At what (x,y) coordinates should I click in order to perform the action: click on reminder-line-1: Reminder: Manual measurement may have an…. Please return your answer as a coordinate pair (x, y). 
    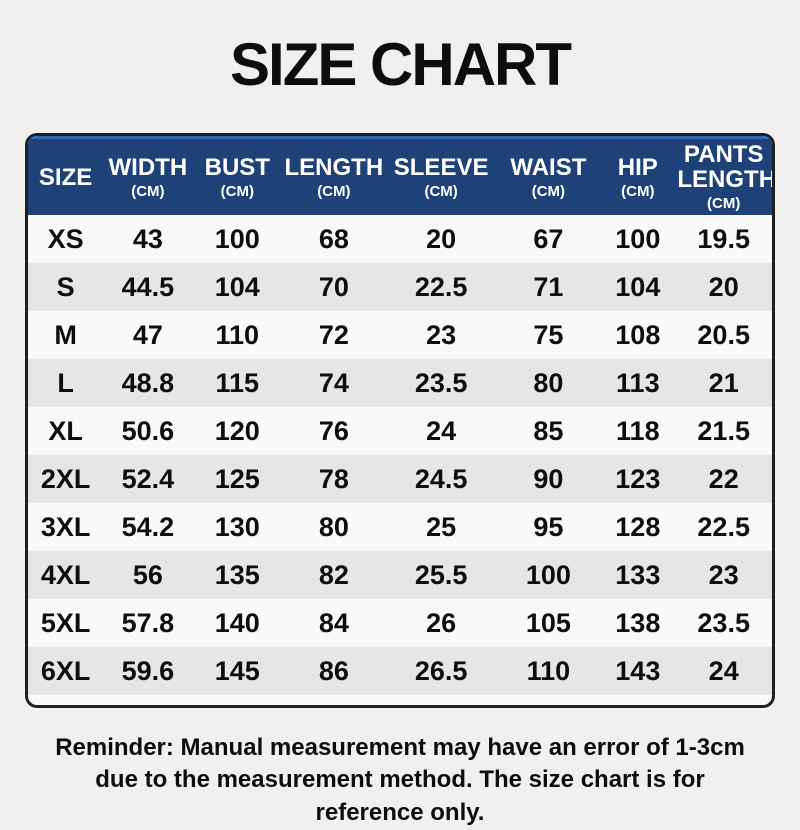
    Looking at the image, I should click on (400, 747).